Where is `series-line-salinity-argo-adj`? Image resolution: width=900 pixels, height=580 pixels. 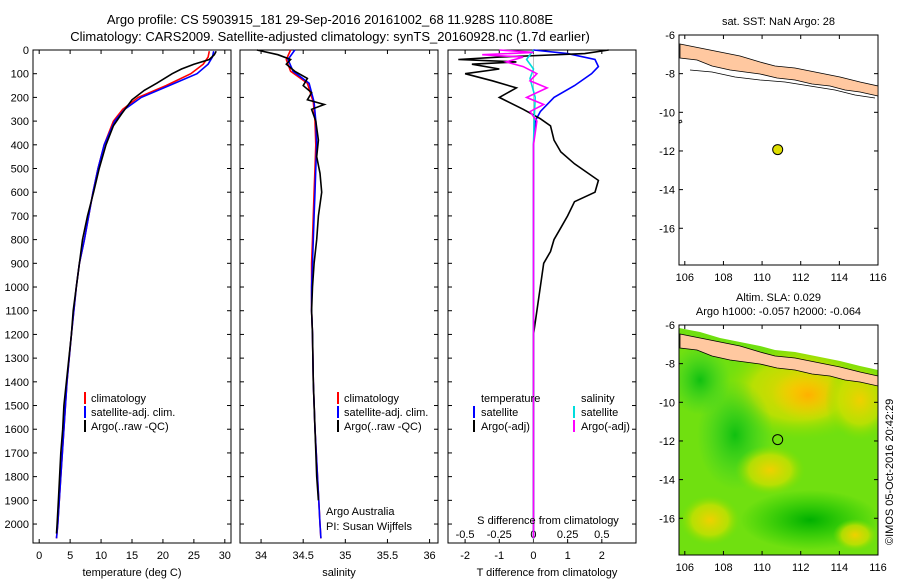 series-line-salinity-argo-adj is located at coordinates (516, 294).